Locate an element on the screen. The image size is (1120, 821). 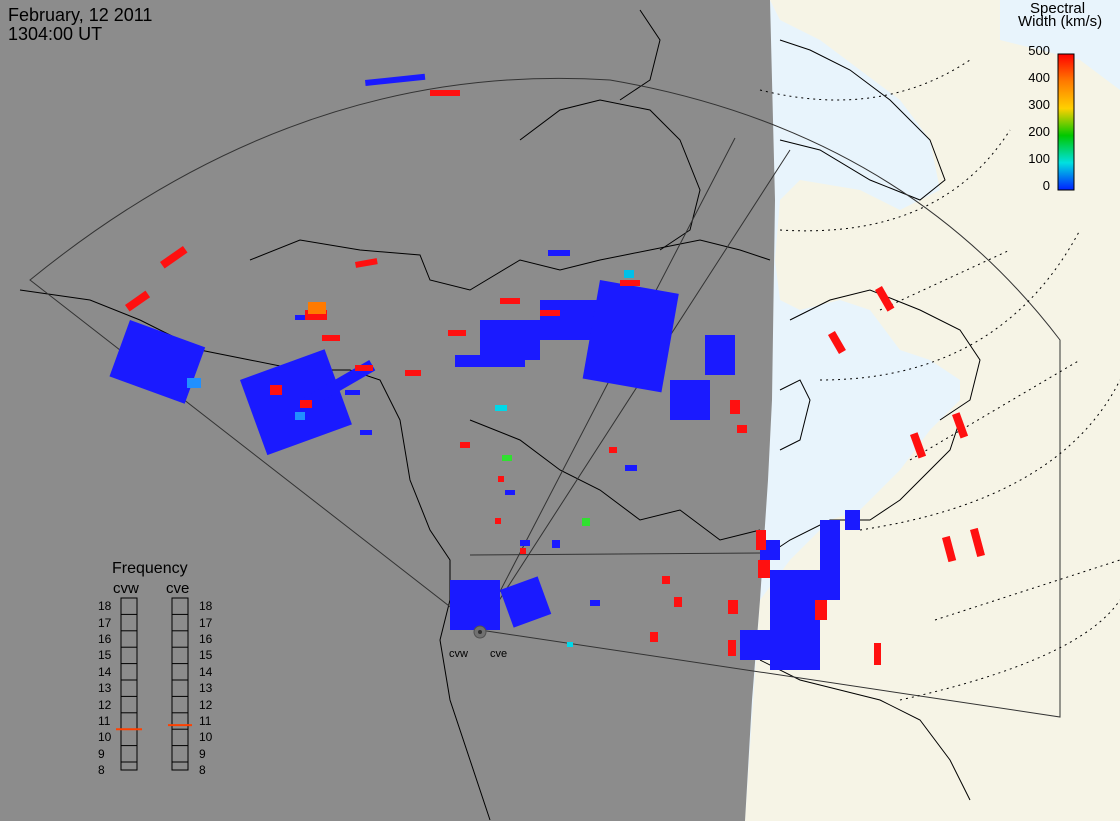
colorbar-tick: 100 is located at coordinates (1039, 158).